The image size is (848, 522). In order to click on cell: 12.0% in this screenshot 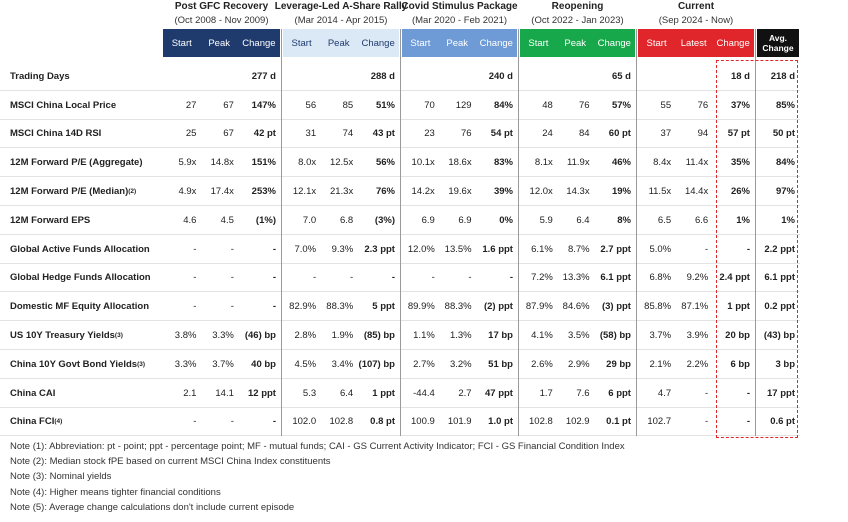, I will do `click(421, 249)`.